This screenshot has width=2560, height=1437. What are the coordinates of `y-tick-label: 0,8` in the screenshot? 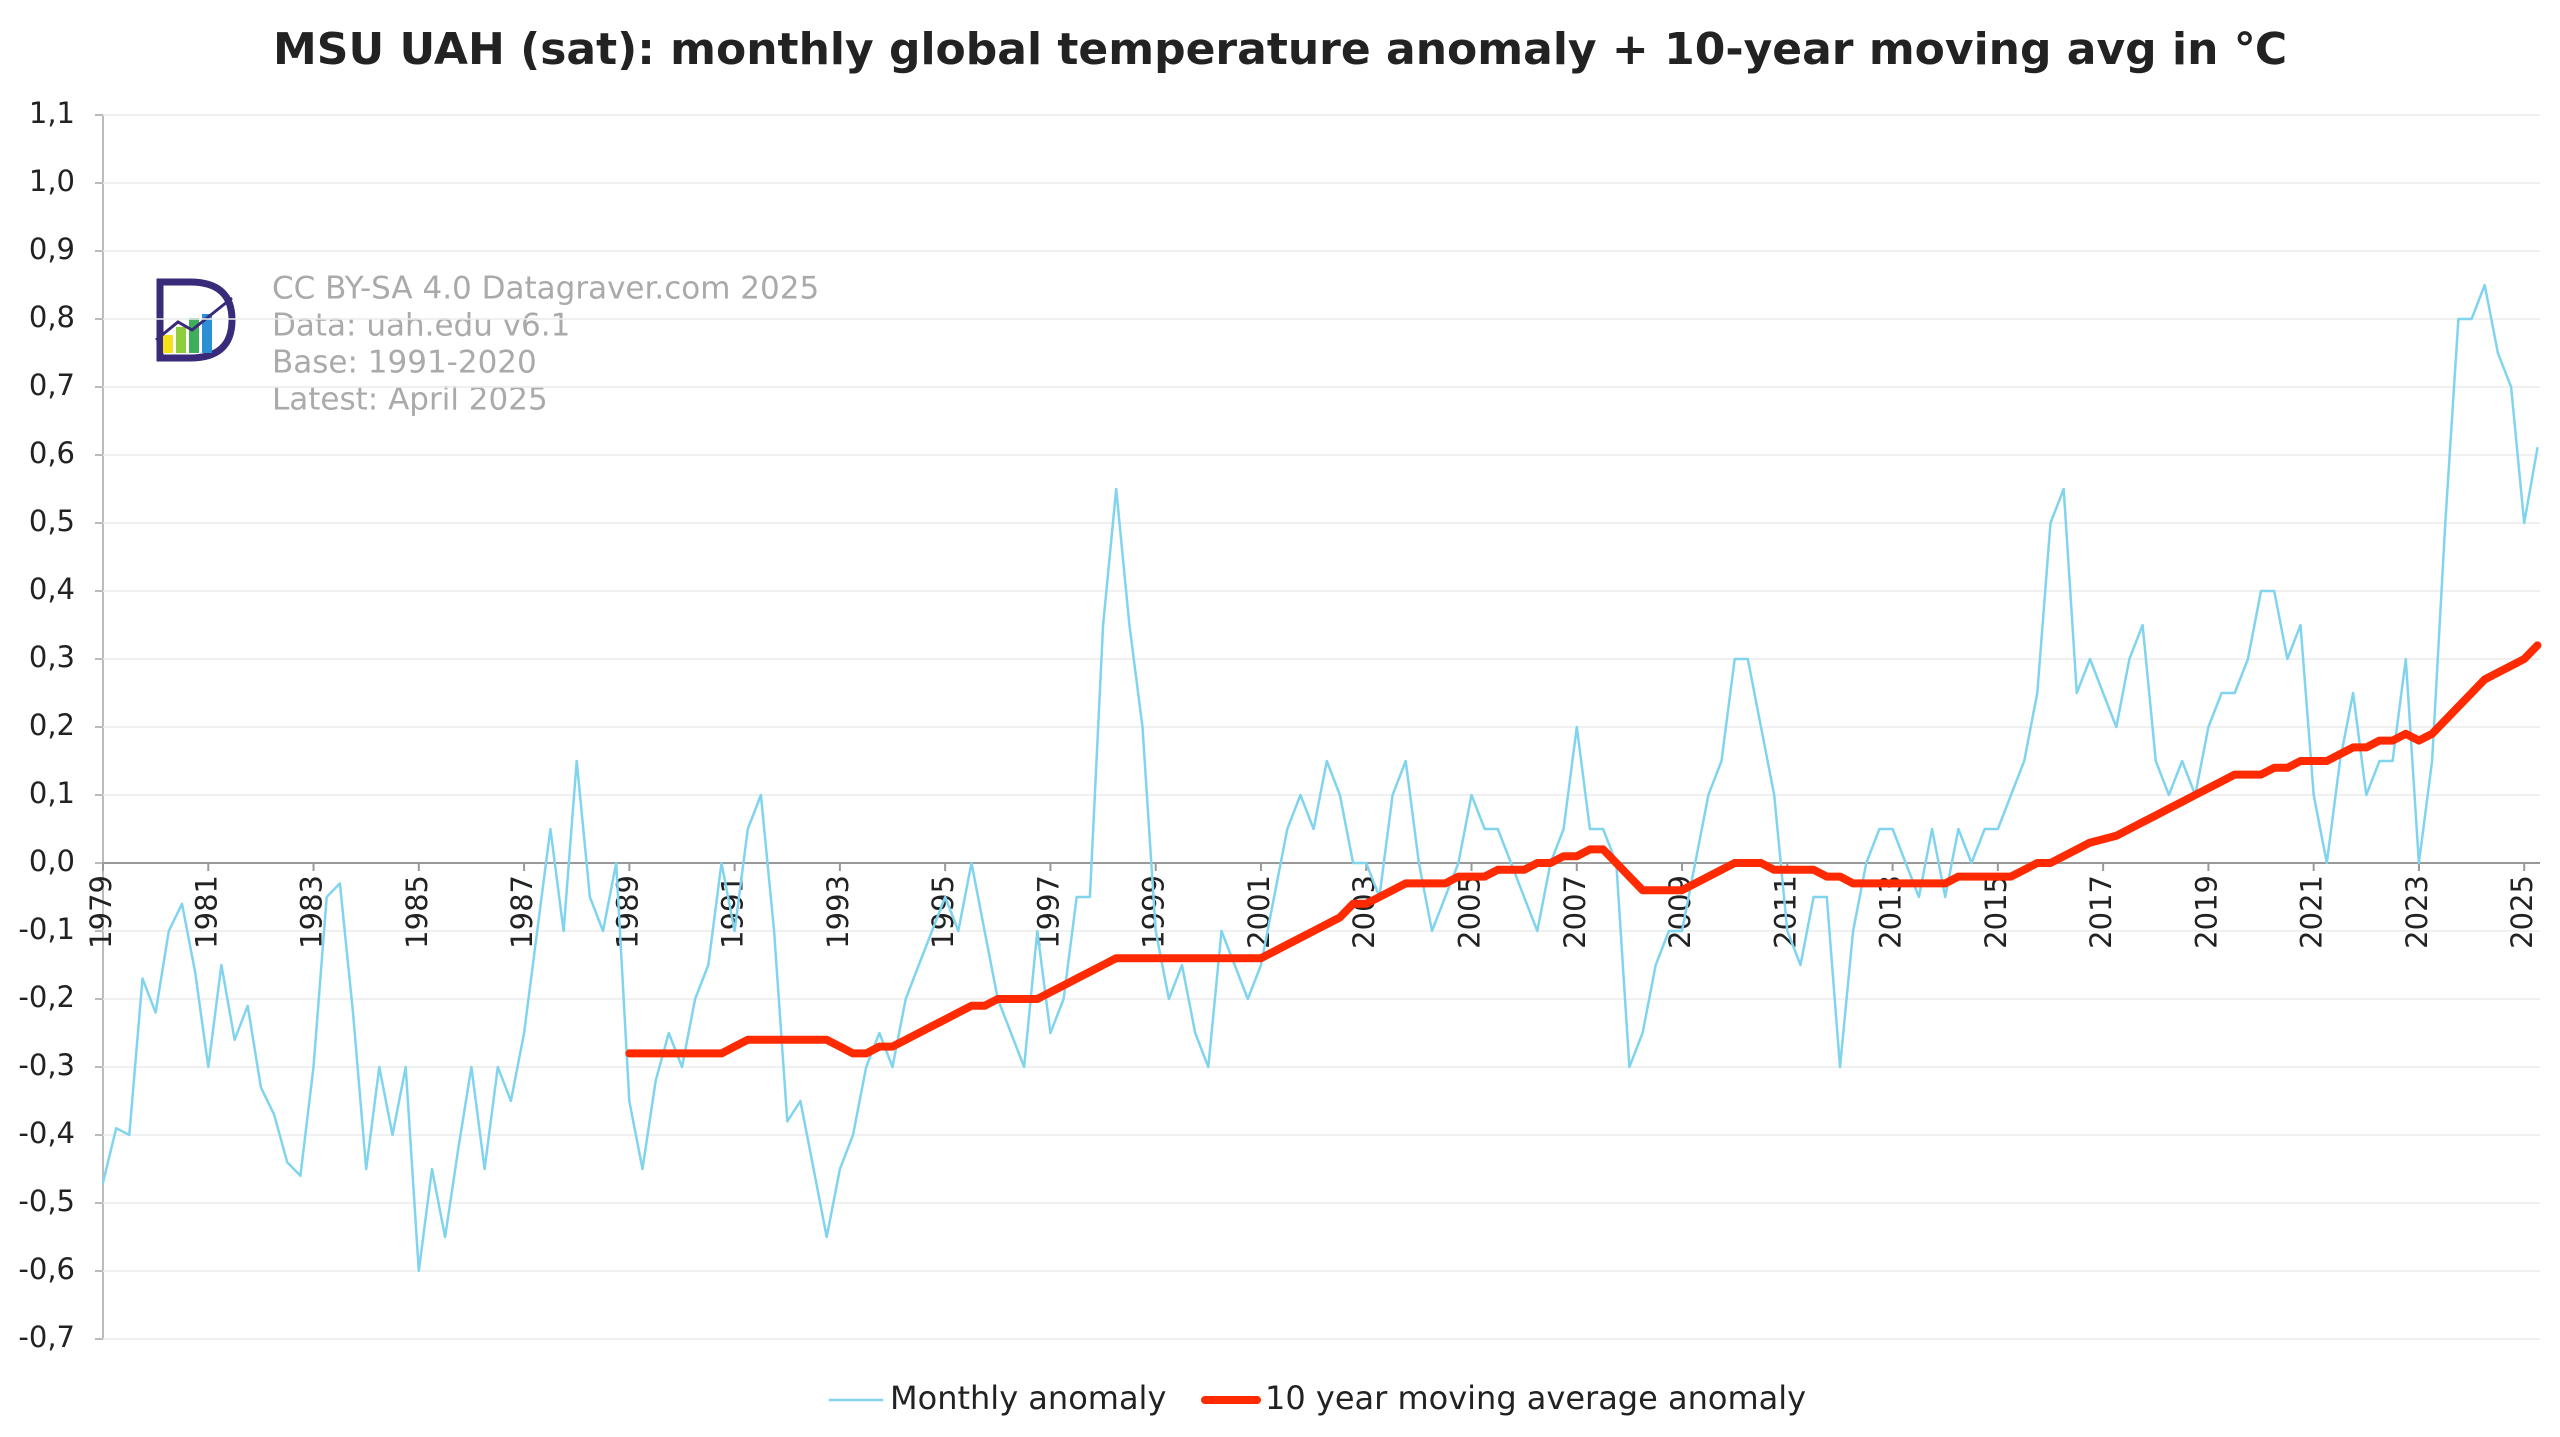 It's located at (52, 317).